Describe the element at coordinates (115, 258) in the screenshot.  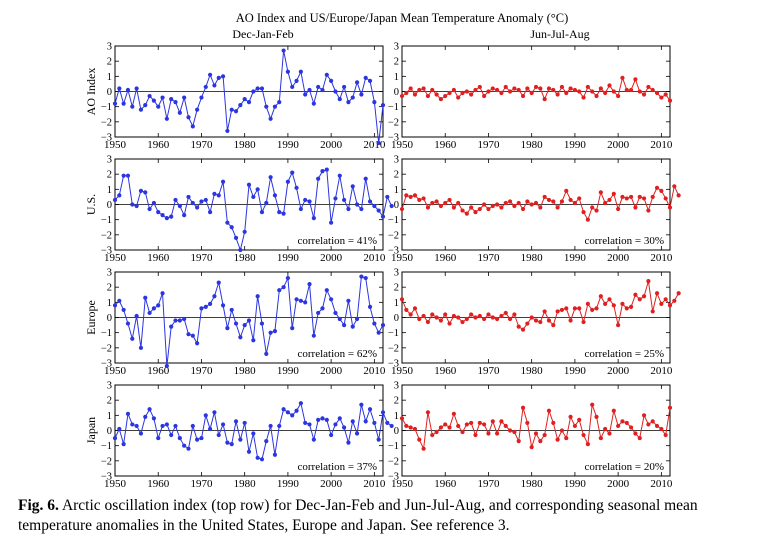
I see `x-tick-label: 1950` at that location.